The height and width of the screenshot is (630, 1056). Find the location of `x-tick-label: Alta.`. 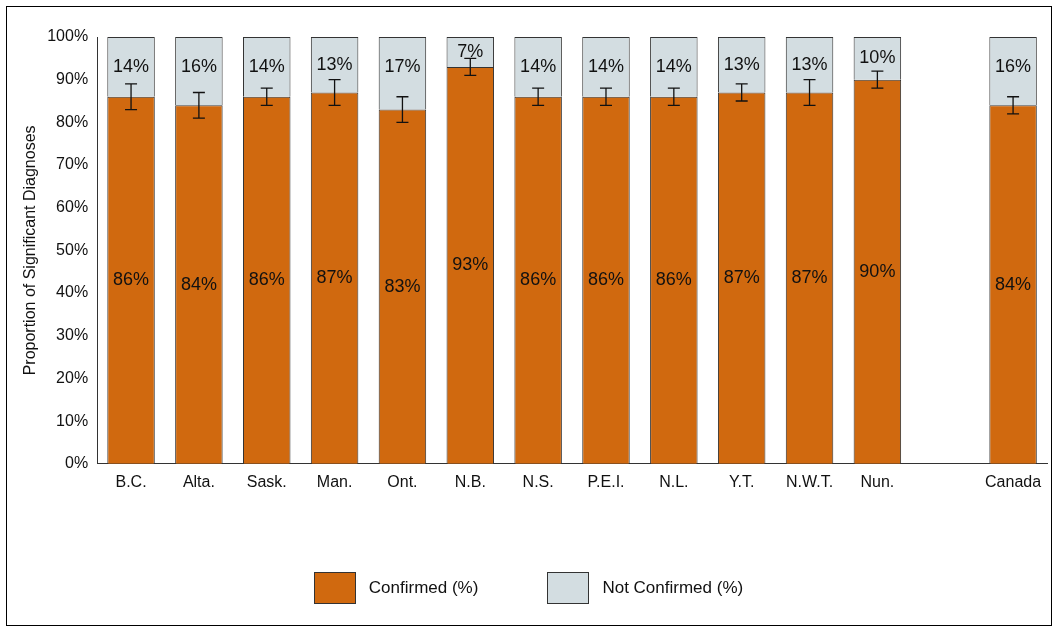

x-tick-label: Alta. is located at coordinates (198, 481).